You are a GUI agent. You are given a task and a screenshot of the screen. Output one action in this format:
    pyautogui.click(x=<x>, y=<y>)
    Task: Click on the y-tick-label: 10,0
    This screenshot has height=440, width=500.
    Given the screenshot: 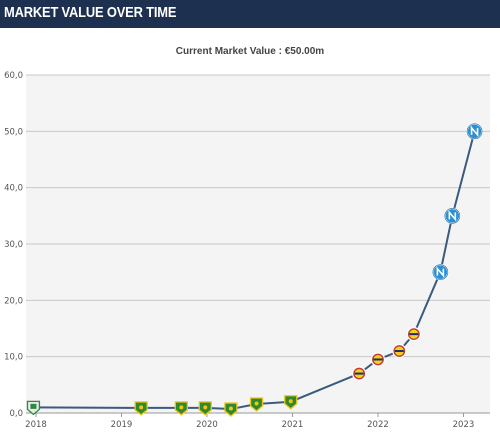 What is the action you would take?
    pyautogui.click(x=13, y=358)
    